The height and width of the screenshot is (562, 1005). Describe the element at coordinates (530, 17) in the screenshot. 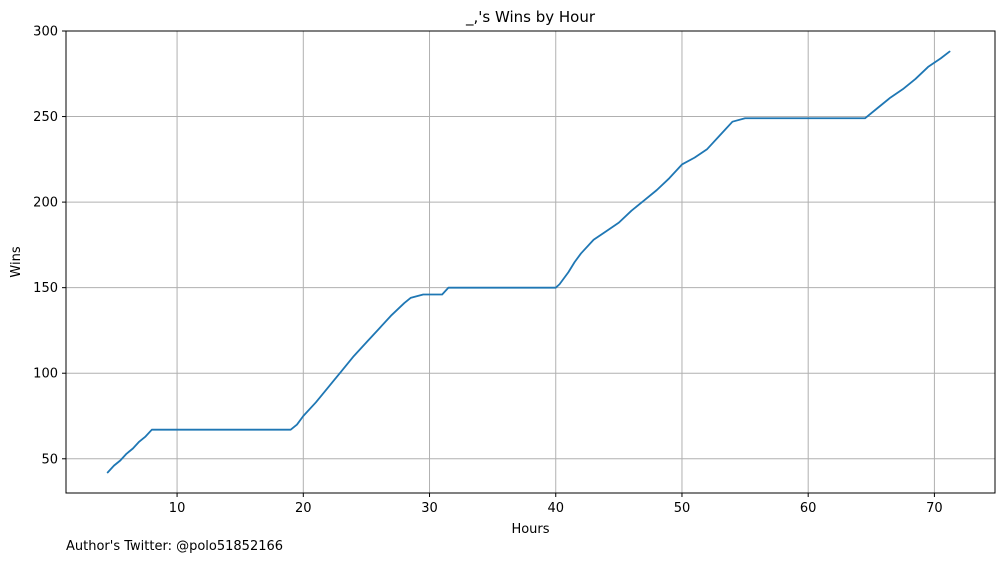

I see `chart-title: _,'s Wins by Hour` at that location.